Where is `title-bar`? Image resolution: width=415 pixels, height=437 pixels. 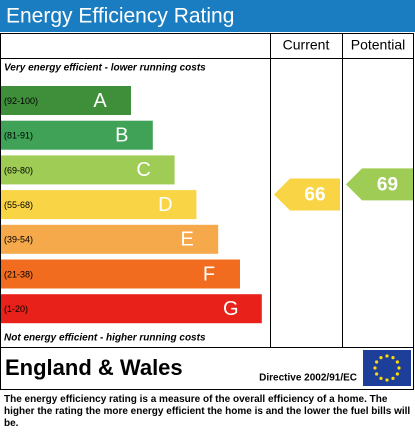
title-bar is located at coordinates (207, 16).